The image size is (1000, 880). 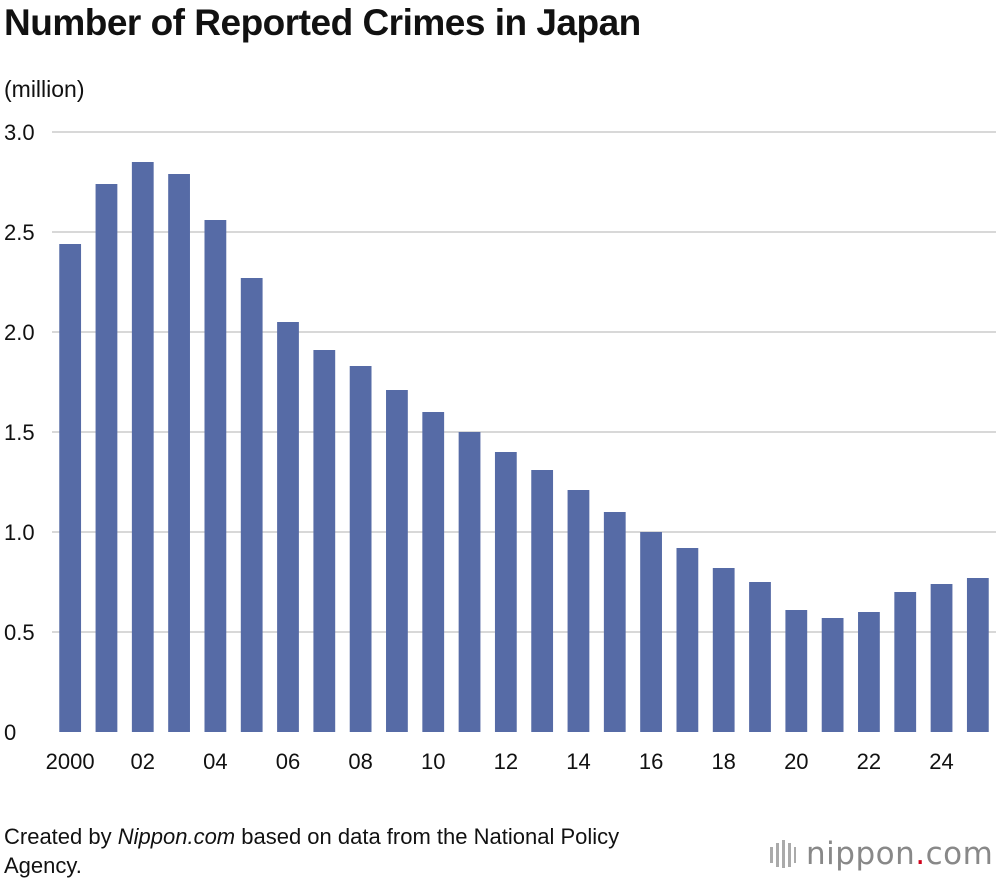 I want to click on y-tick-label: 1.5, so click(x=19, y=432).